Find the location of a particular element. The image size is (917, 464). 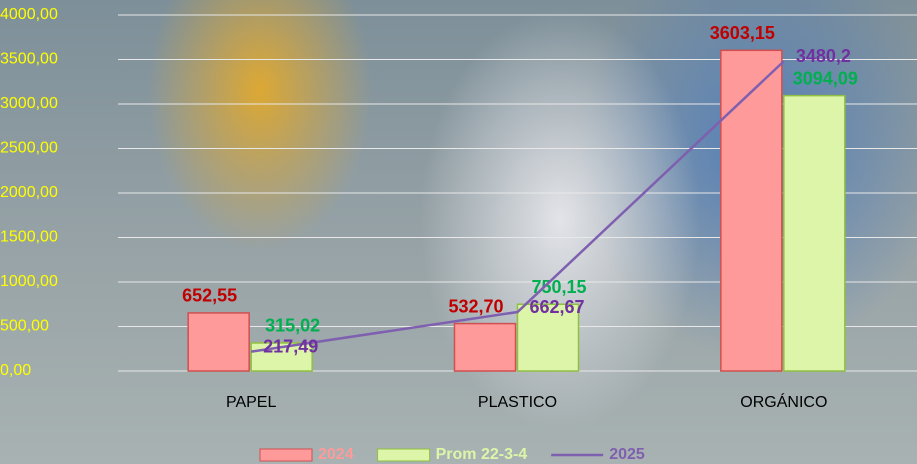

value-label: 3603,15 is located at coordinates (742, 33).